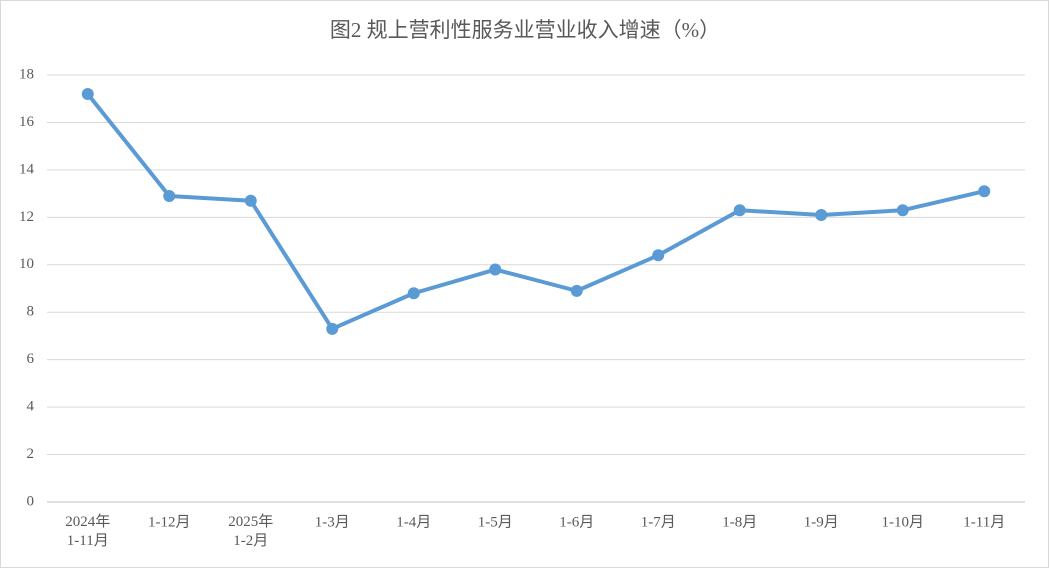 The height and width of the screenshot is (569, 1050). I want to click on x-tick-label: 1-9月, so click(821, 522).